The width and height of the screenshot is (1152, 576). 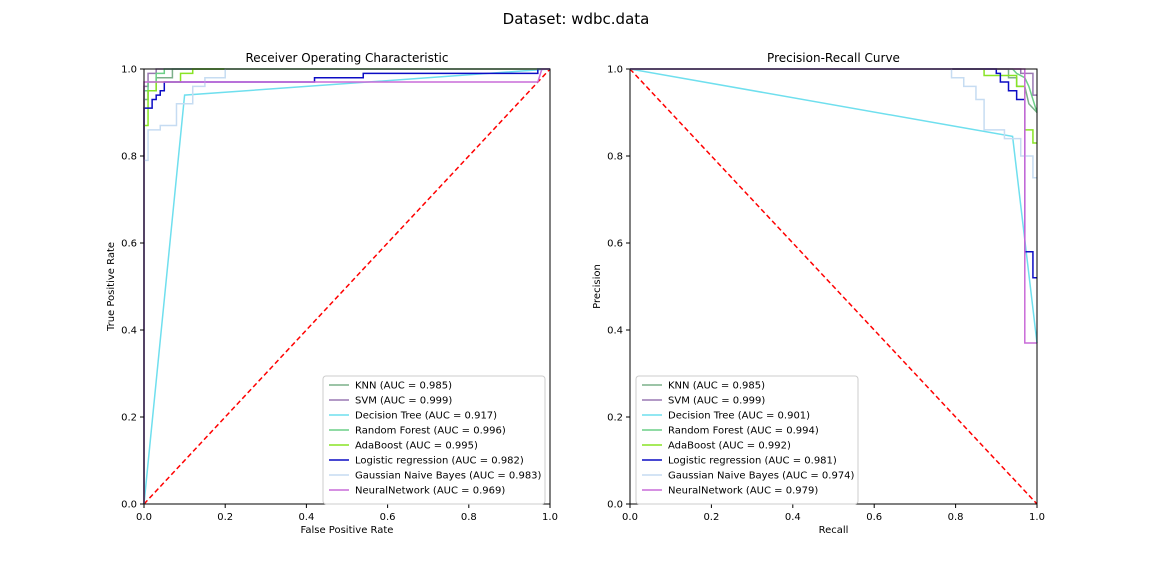 I want to click on pr-legend-box, so click(x=747, y=440).